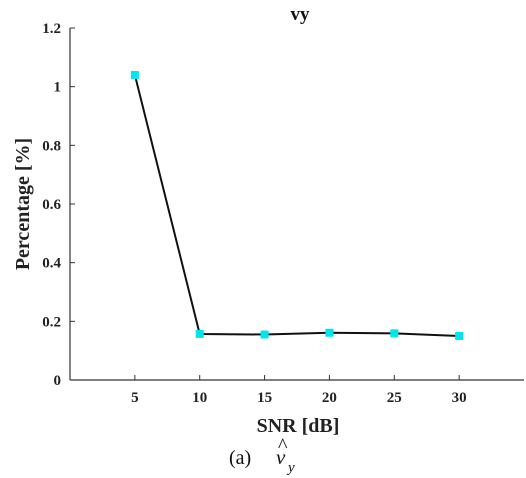  What do you see at coordinates (301, 14) in the screenshot?
I see `chart-title: vy` at bounding box center [301, 14].